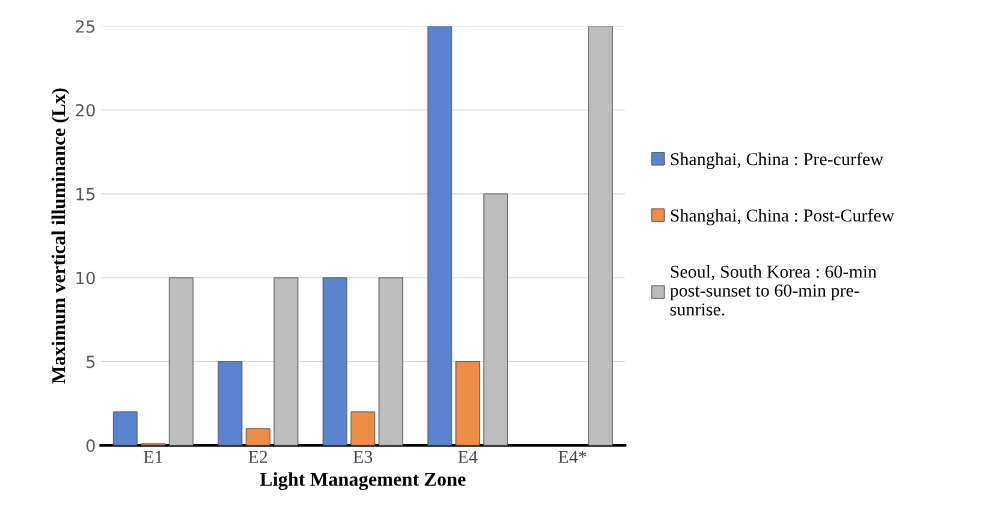 The image size is (1008, 524). Describe the element at coordinates (777, 161) in the screenshot. I see `legend-label: Shanghai, China : Pre-curfew` at that location.